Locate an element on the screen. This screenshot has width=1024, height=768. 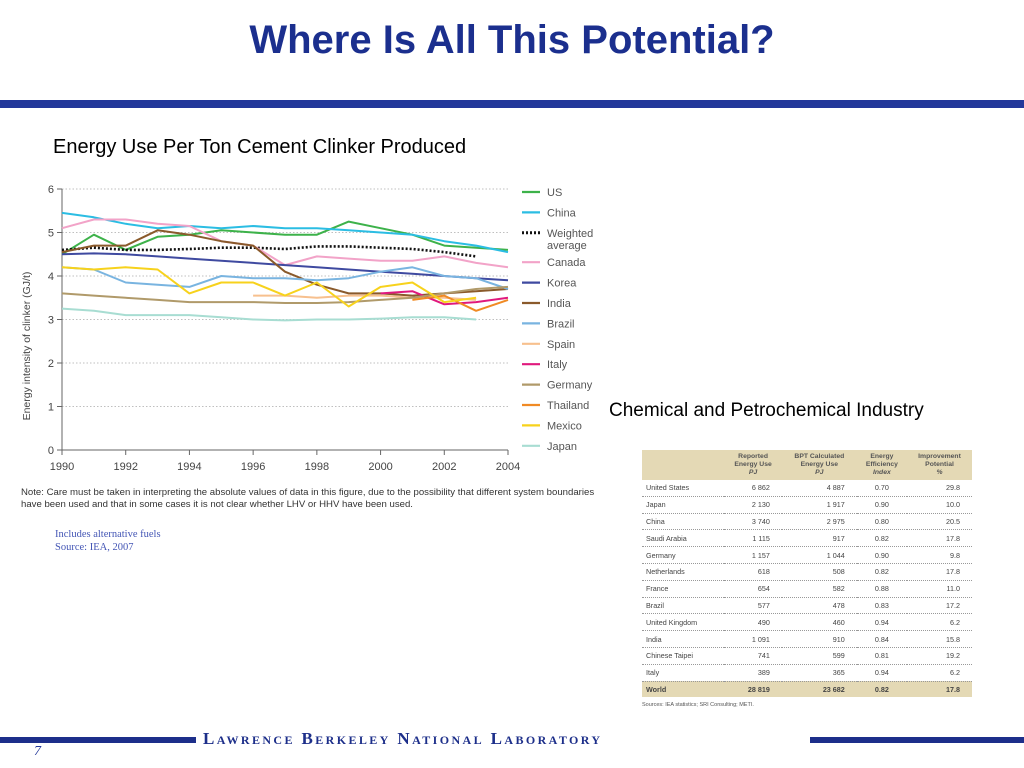
legend-label-brazil: Brazil is located at coordinates (561, 324).